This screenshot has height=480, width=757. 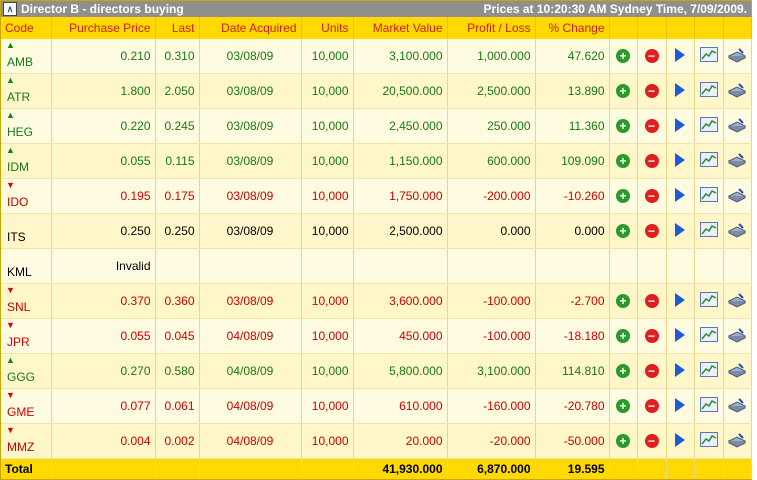 What do you see at coordinates (177, 28) in the screenshot?
I see `col-last: Last` at bounding box center [177, 28].